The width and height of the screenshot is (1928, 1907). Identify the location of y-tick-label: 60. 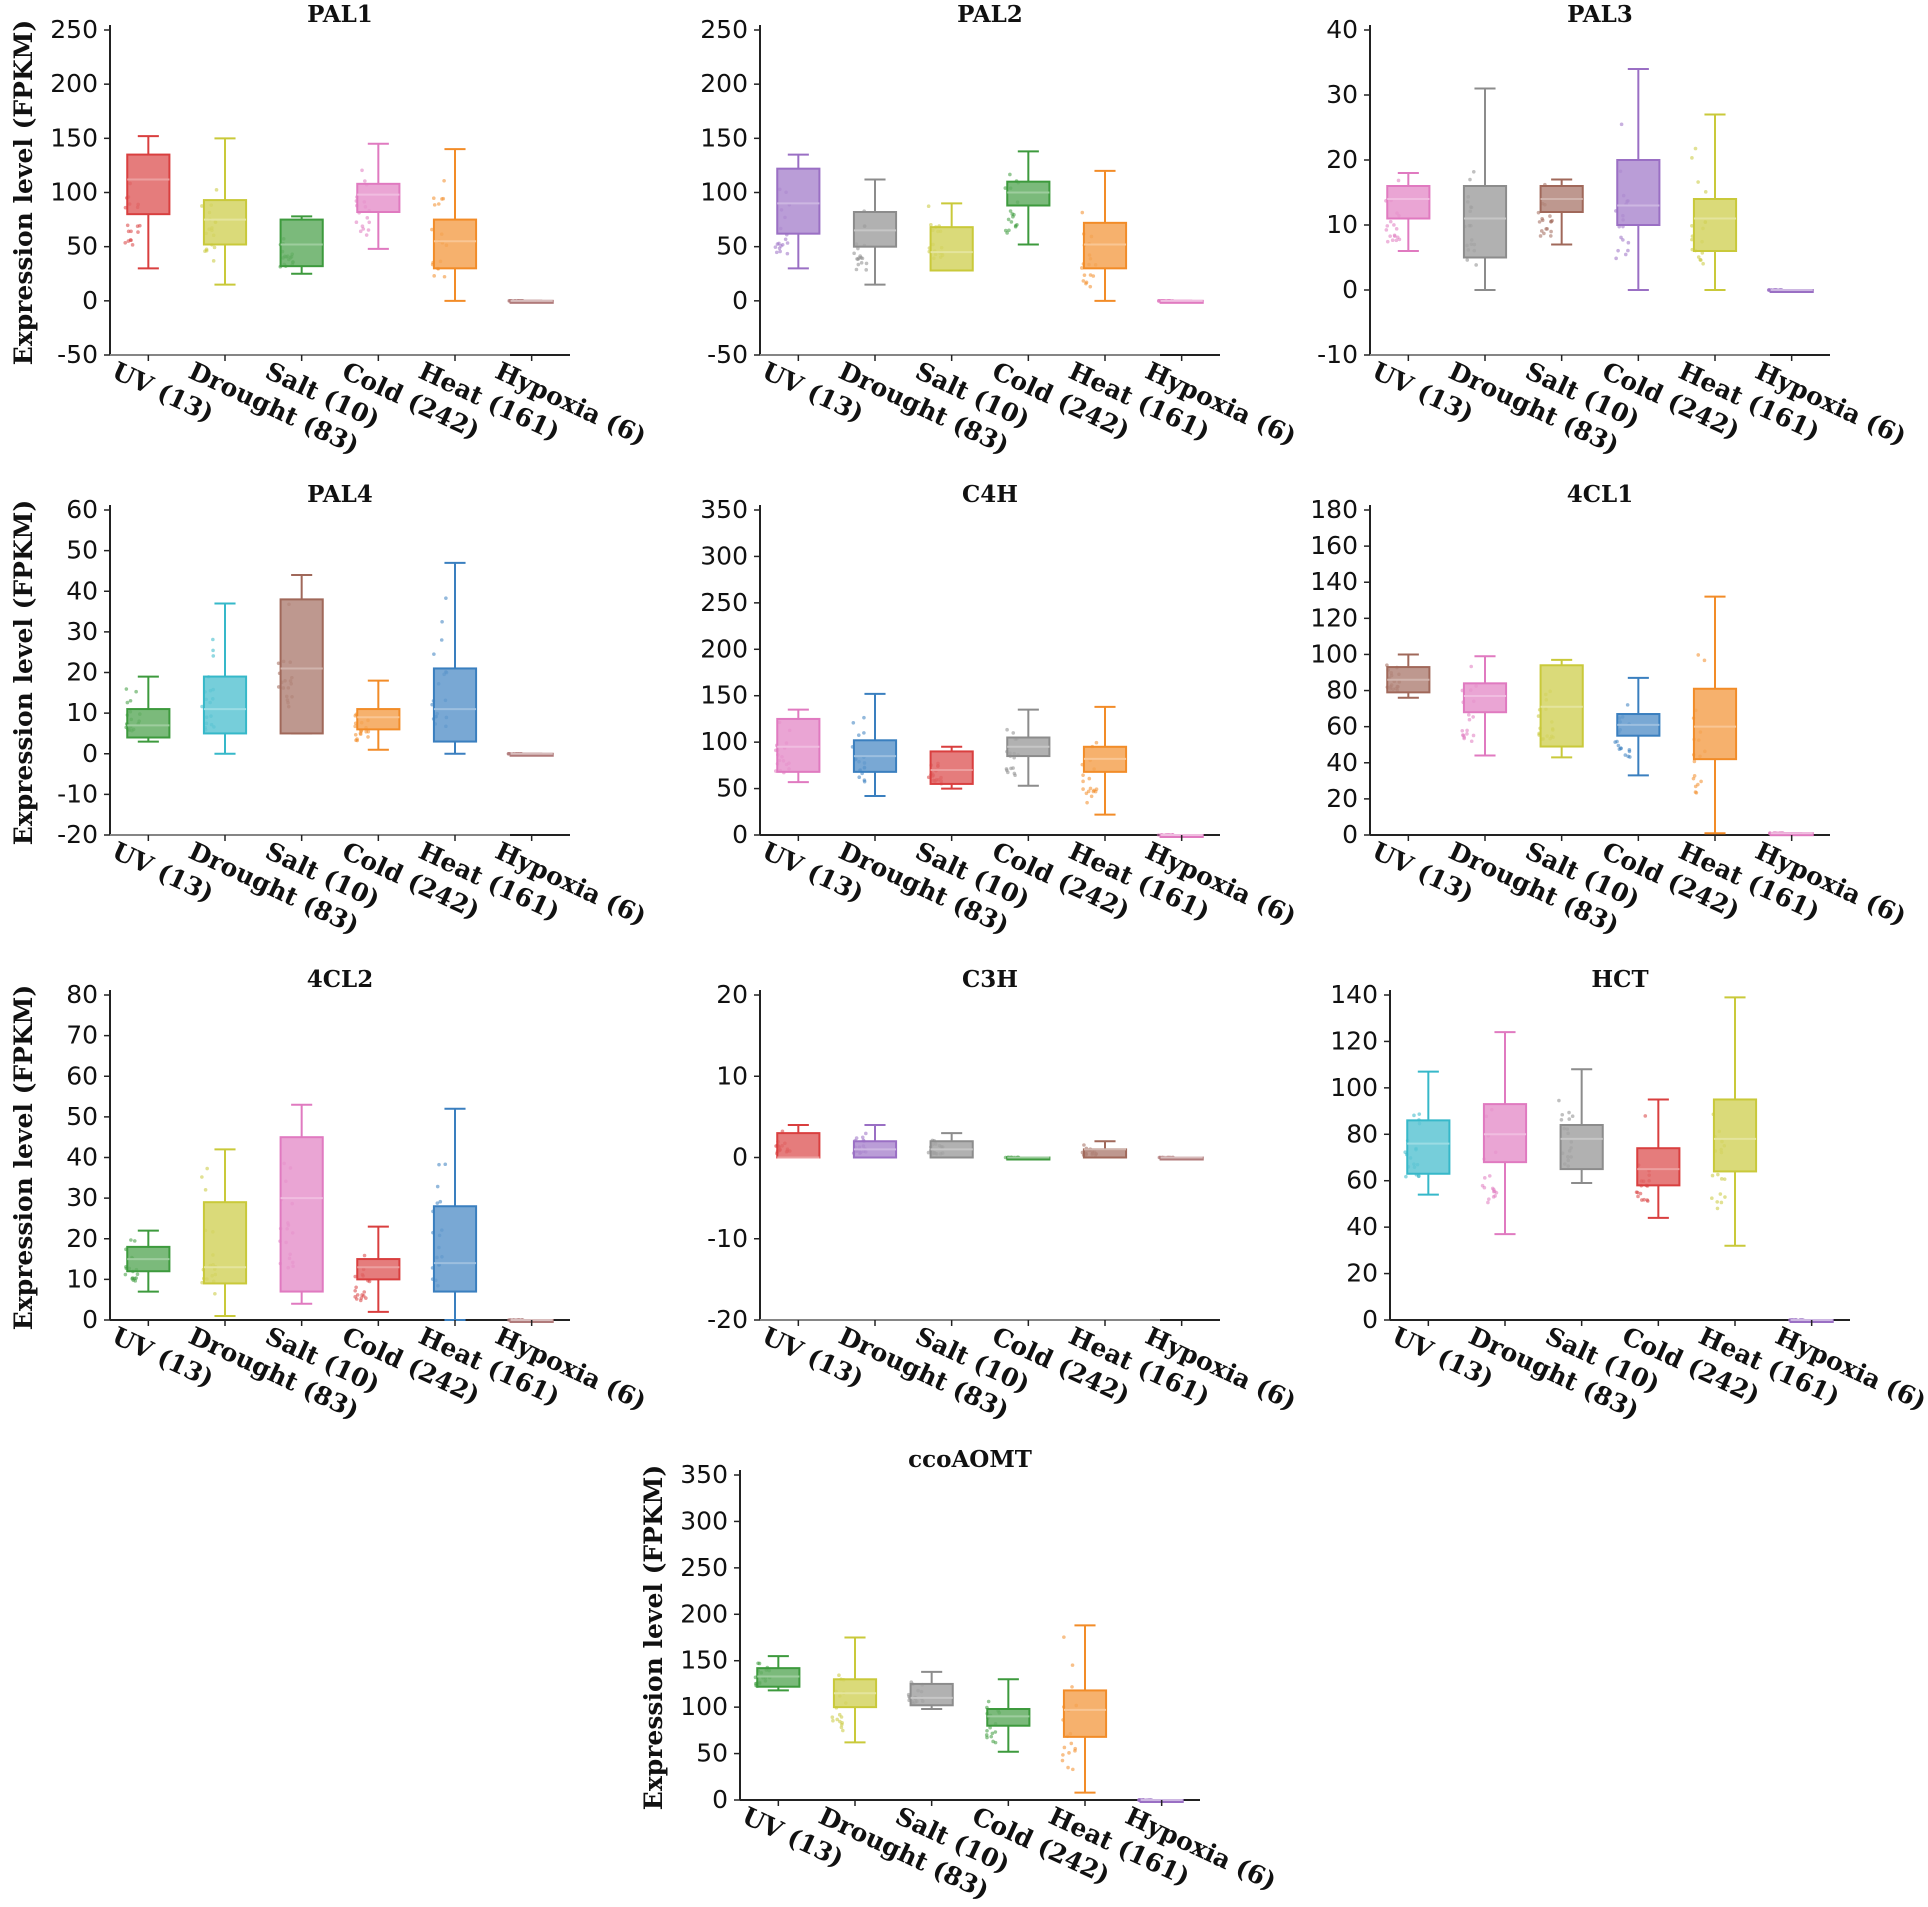
(1342, 726).